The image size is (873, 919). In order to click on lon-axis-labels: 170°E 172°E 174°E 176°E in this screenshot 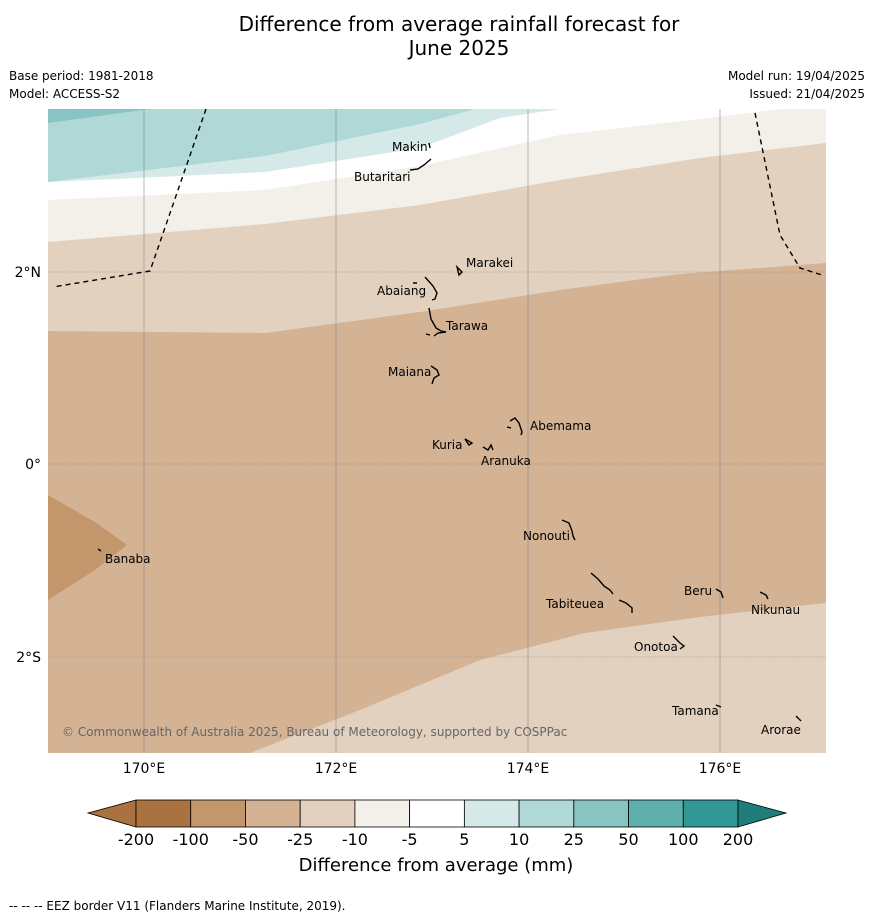, I will do `click(432, 769)`.